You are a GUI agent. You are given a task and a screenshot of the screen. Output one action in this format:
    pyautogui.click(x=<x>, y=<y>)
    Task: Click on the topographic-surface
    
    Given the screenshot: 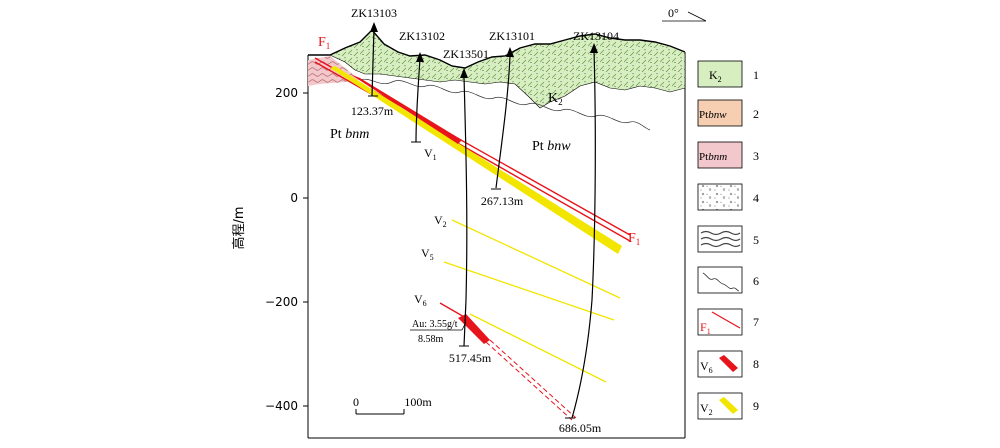 What is the action you would take?
    pyautogui.click(x=496, y=48)
    